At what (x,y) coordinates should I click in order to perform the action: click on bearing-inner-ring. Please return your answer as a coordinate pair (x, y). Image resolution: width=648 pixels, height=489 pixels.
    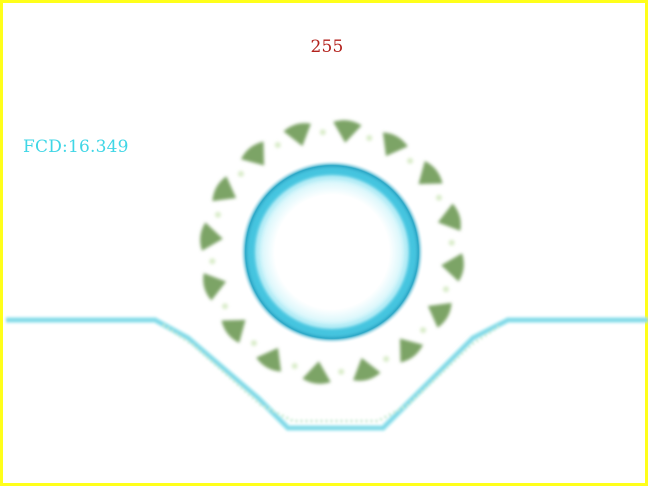
    Looking at the image, I should click on (332, 252).